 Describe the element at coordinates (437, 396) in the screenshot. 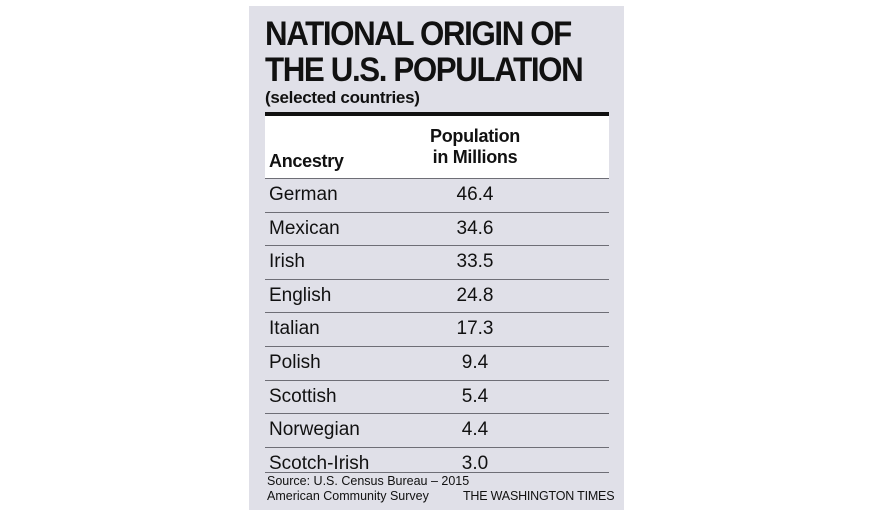

I see `table-row: Scottish 5.4` at that location.